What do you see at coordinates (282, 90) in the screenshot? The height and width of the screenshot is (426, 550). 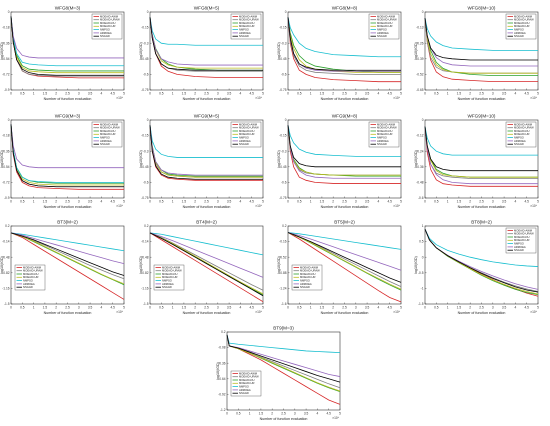 I see `y-tick-label: -0.75` at bounding box center [282, 90].